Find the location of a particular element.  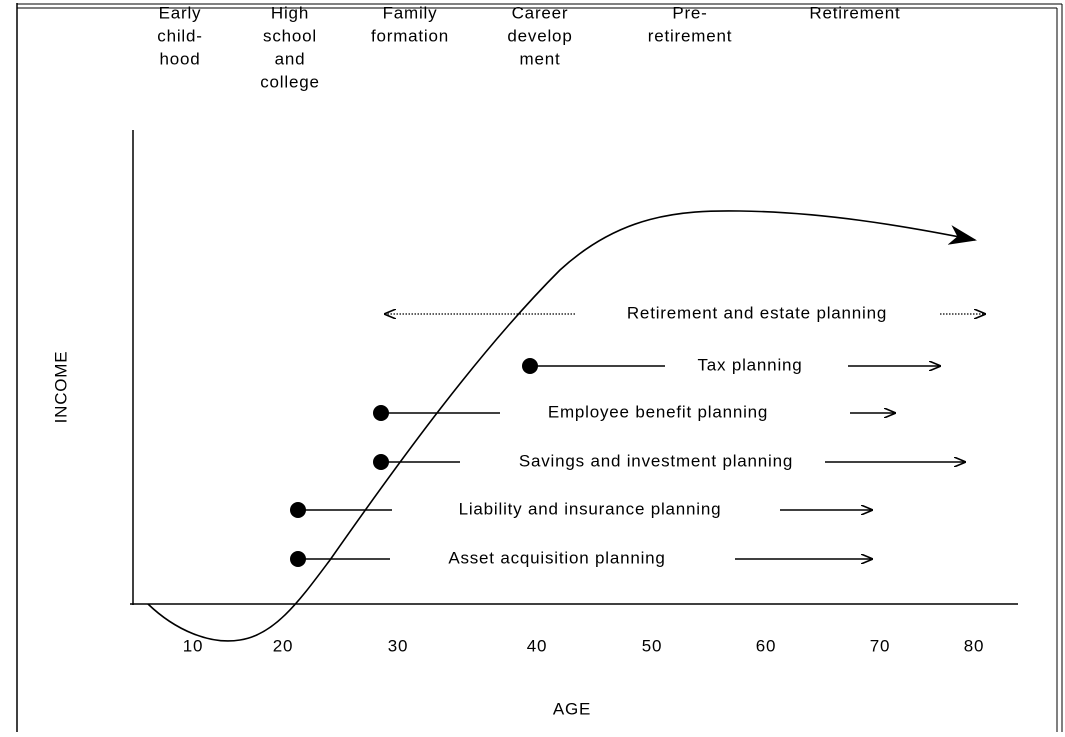

x-axis-label: AGE is located at coordinates (572, 708).